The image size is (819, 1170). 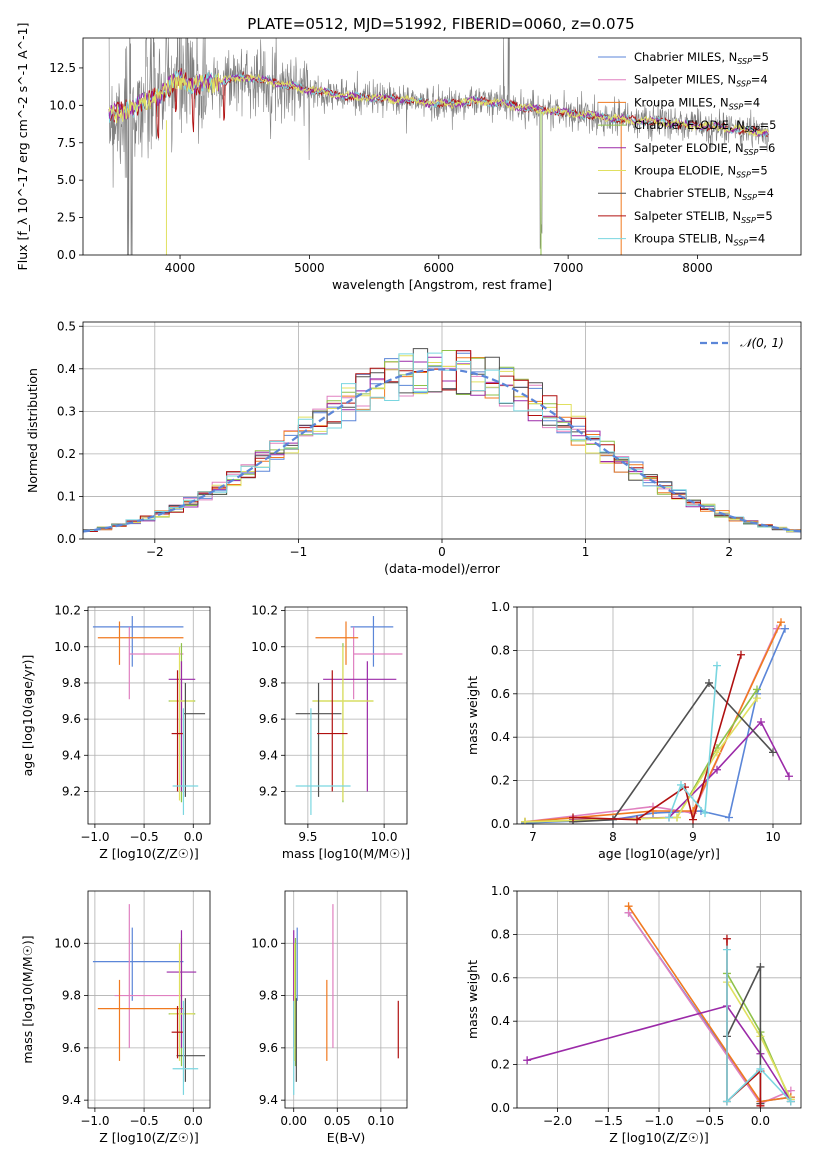 I want to click on x-tick-label: 10, so click(x=772, y=837).